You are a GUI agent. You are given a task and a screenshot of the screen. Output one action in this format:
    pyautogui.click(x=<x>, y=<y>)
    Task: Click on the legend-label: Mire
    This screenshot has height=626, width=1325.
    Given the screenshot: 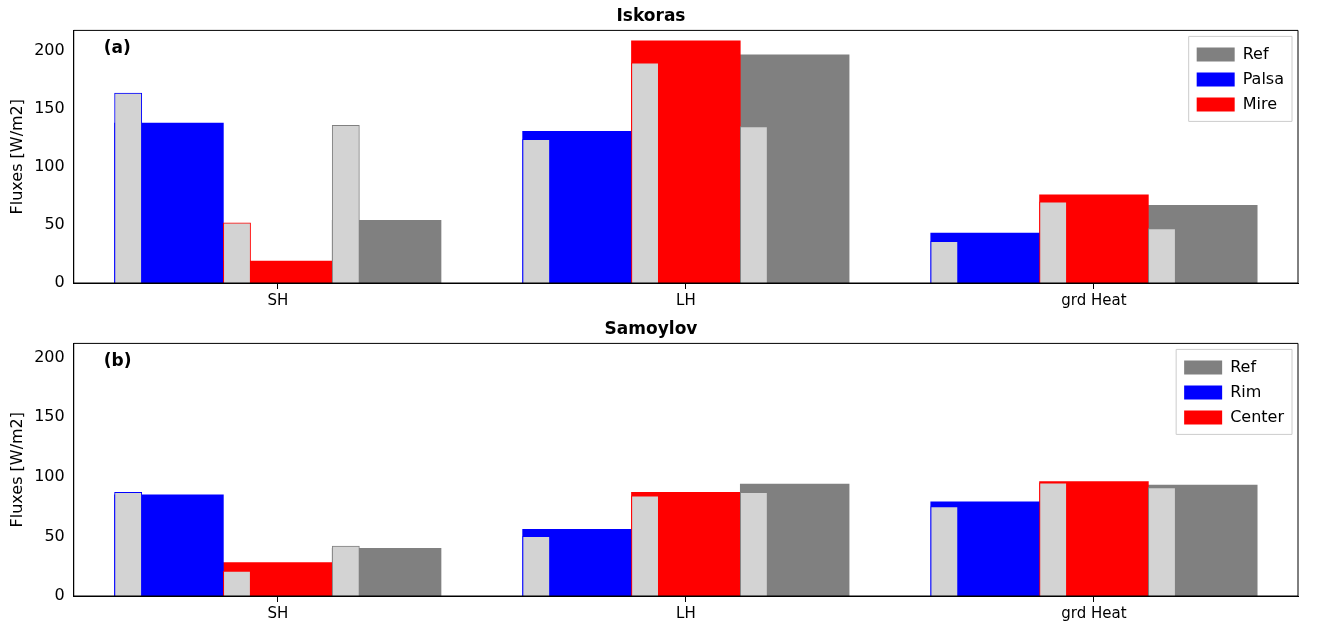 What is the action you would take?
    pyautogui.click(x=1260, y=103)
    